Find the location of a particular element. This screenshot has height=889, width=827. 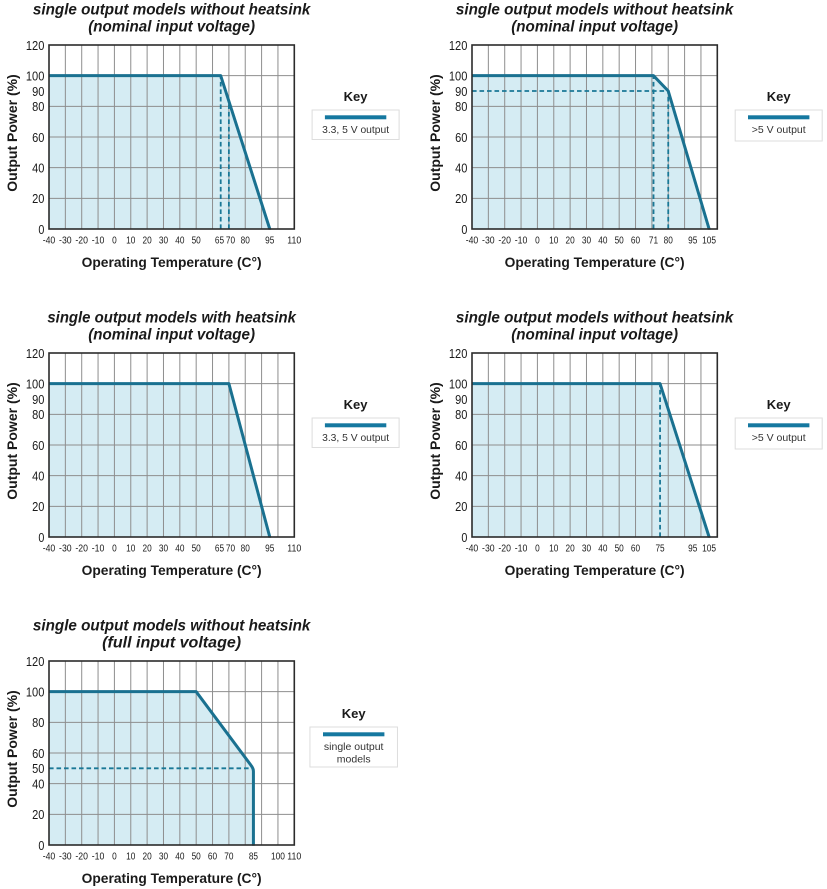

svg-text: >5 V output is located at coordinates (779, 438).